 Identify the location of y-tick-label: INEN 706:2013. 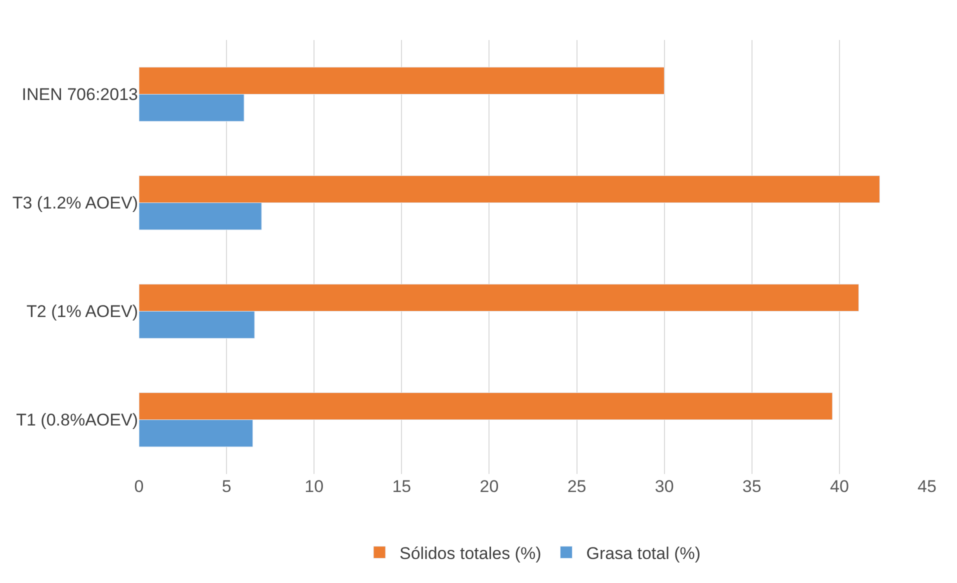
(80, 94).